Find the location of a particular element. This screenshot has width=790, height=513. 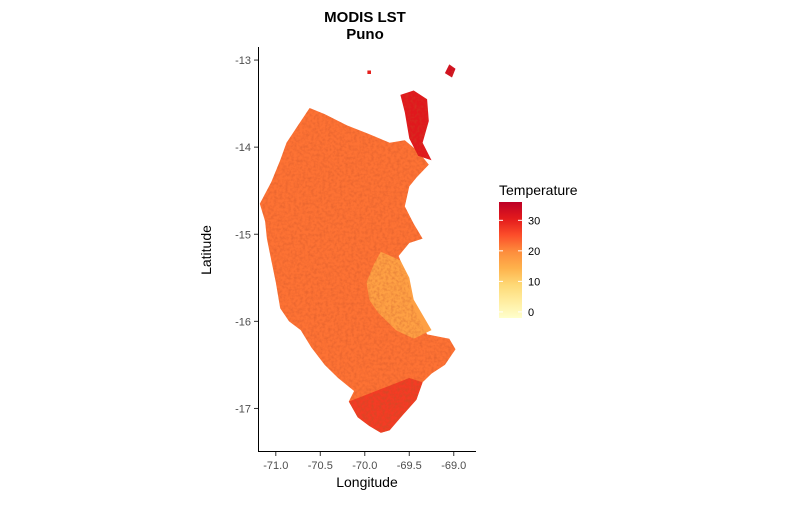

x-tick-label: -70.0 is located at coordinates (364, 466).